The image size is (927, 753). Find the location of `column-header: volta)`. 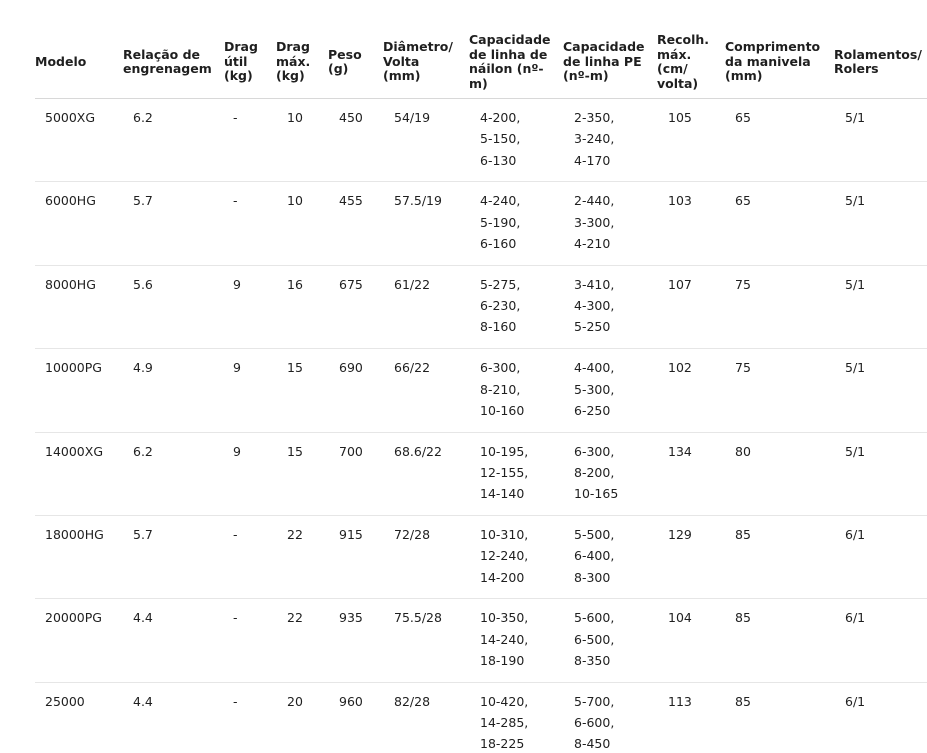

column-header: volta) is located at coordinates (678, 83).